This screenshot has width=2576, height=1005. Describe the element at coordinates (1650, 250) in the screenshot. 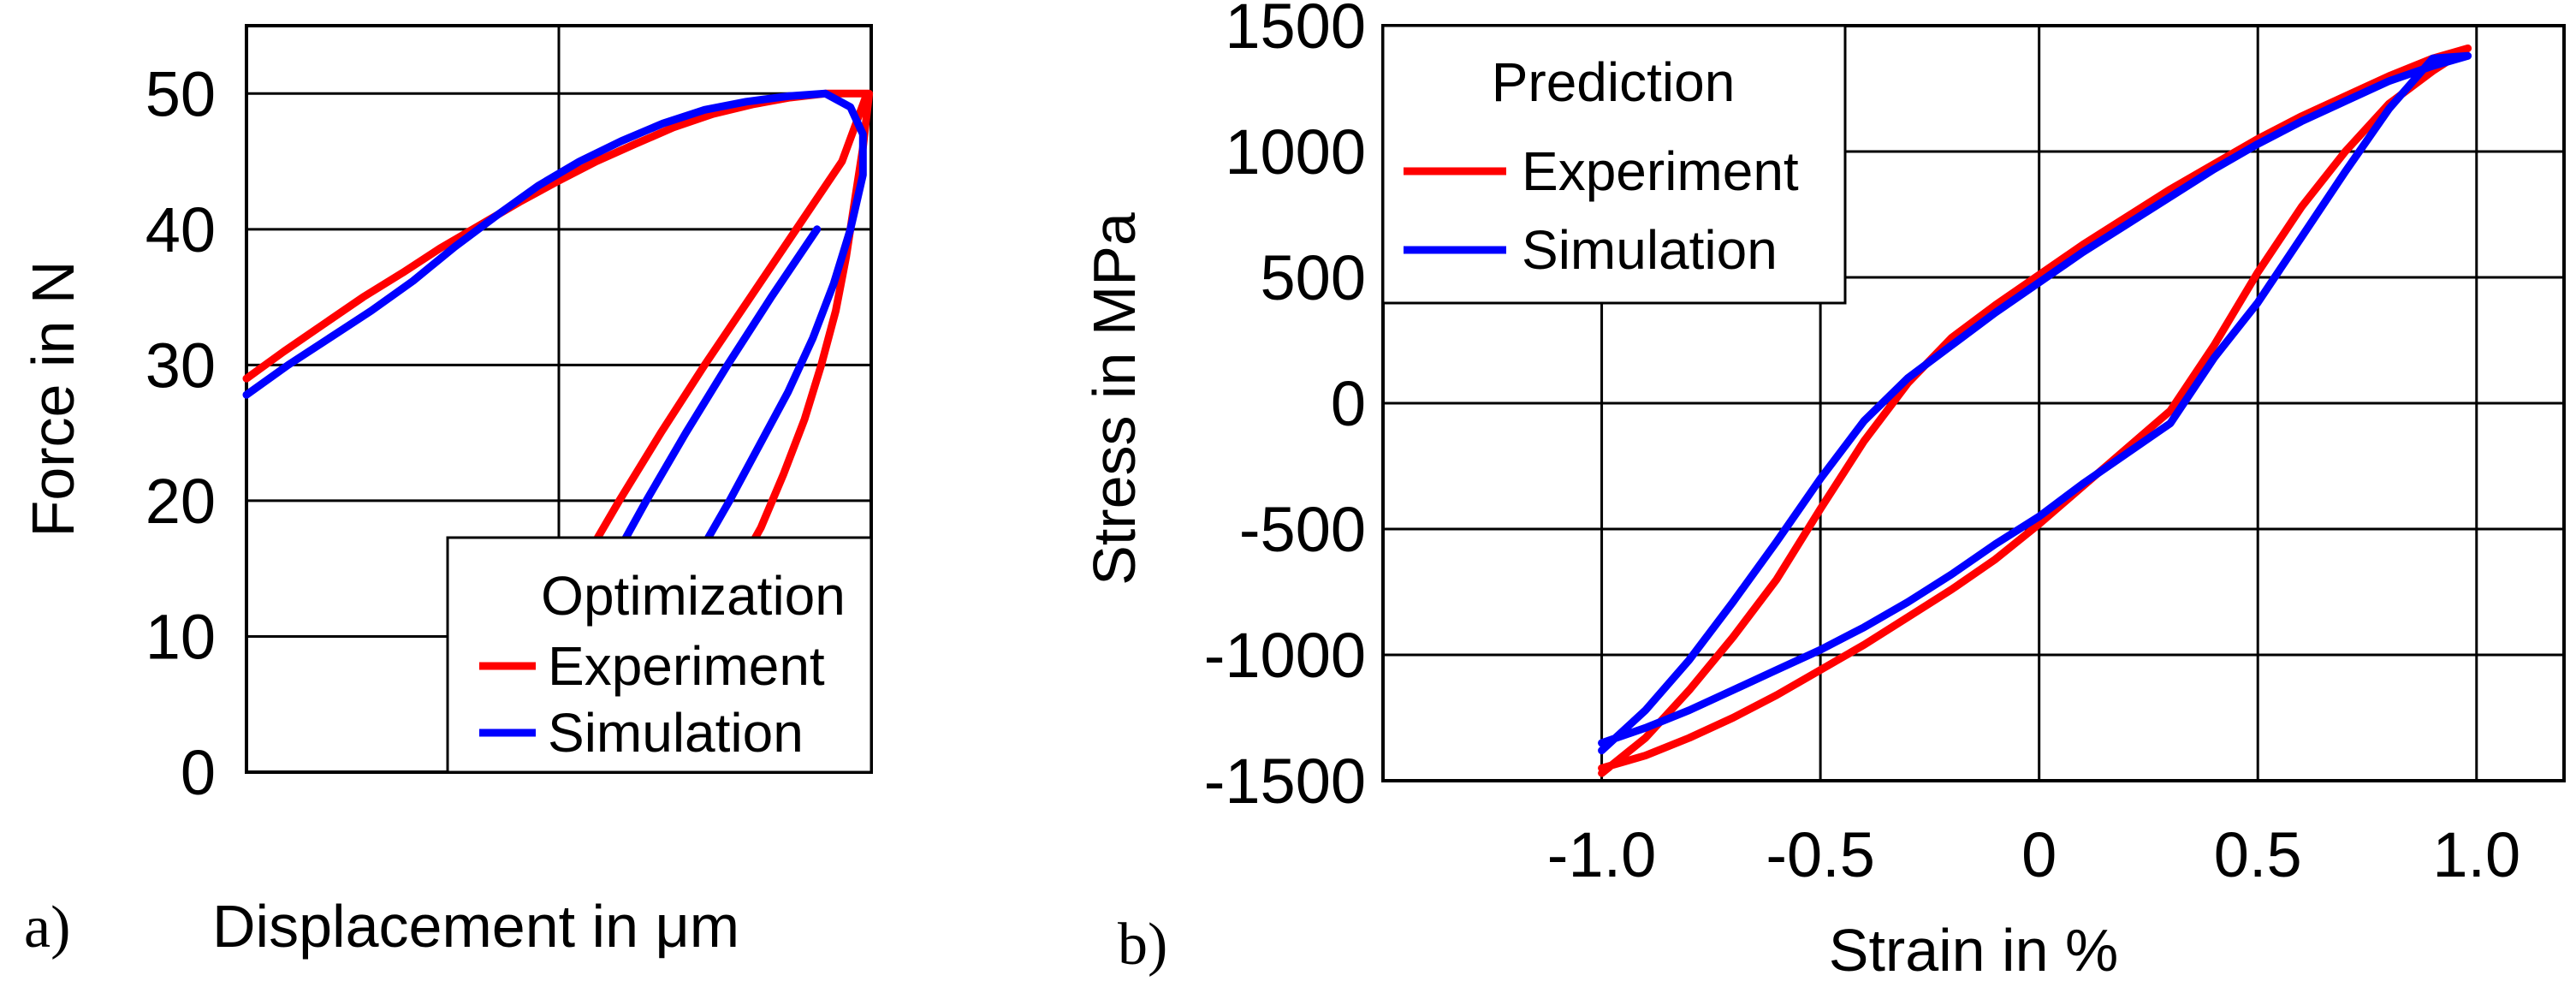

I see `panel-b-legend-label-simulation: Simulation` at that location.